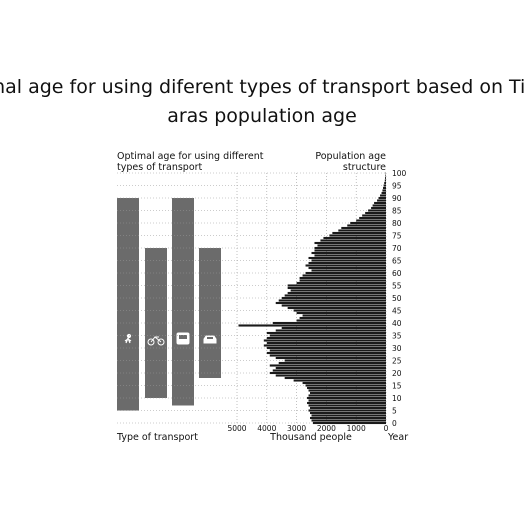  Describe the element at coordinates (397, 398) in the screenshot. I see `y-tick-label: 10` at that location.